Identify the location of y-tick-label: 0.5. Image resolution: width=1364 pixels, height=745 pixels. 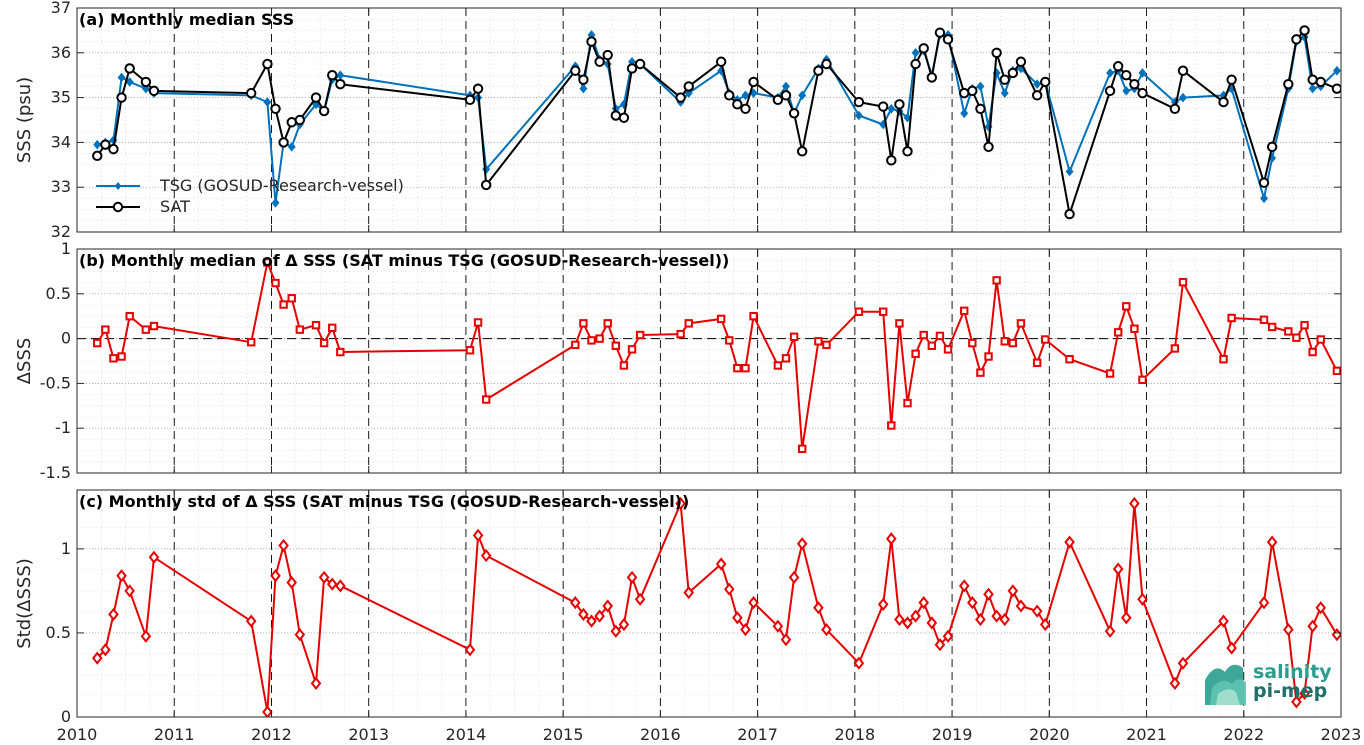
(58, 293).